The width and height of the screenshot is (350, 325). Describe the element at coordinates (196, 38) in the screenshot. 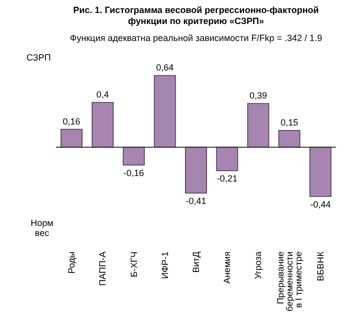

I see `chart-subtitle: Функция адекватна реальной зависимости F/Fkp = .342 / 1.9` at that location.